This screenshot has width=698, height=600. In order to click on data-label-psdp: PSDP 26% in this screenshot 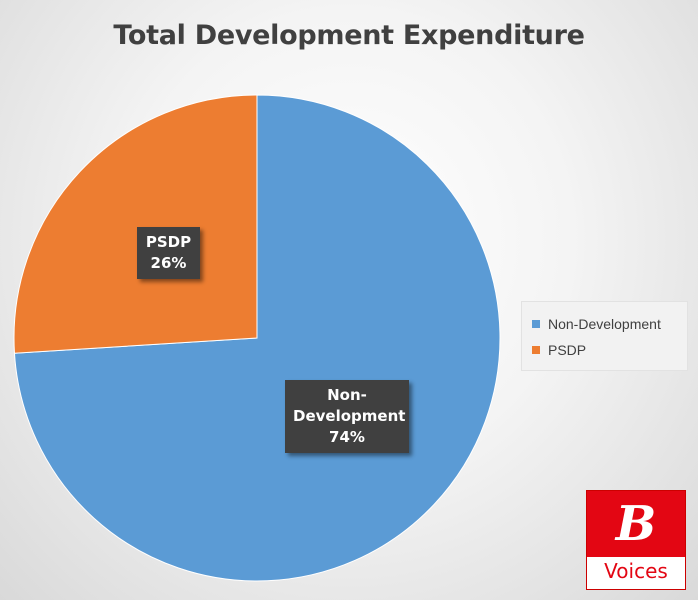, I will do `click(168, 253)`.